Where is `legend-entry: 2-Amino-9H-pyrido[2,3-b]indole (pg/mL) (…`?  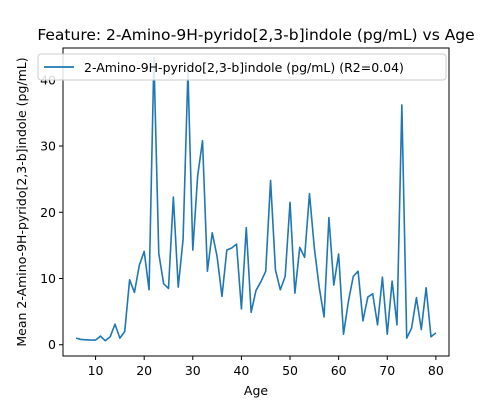
legend-entry: 2-Amino-9H-pyrido[2,3-b]indole (pg/mL) (… is located at coordinates (244, 67).